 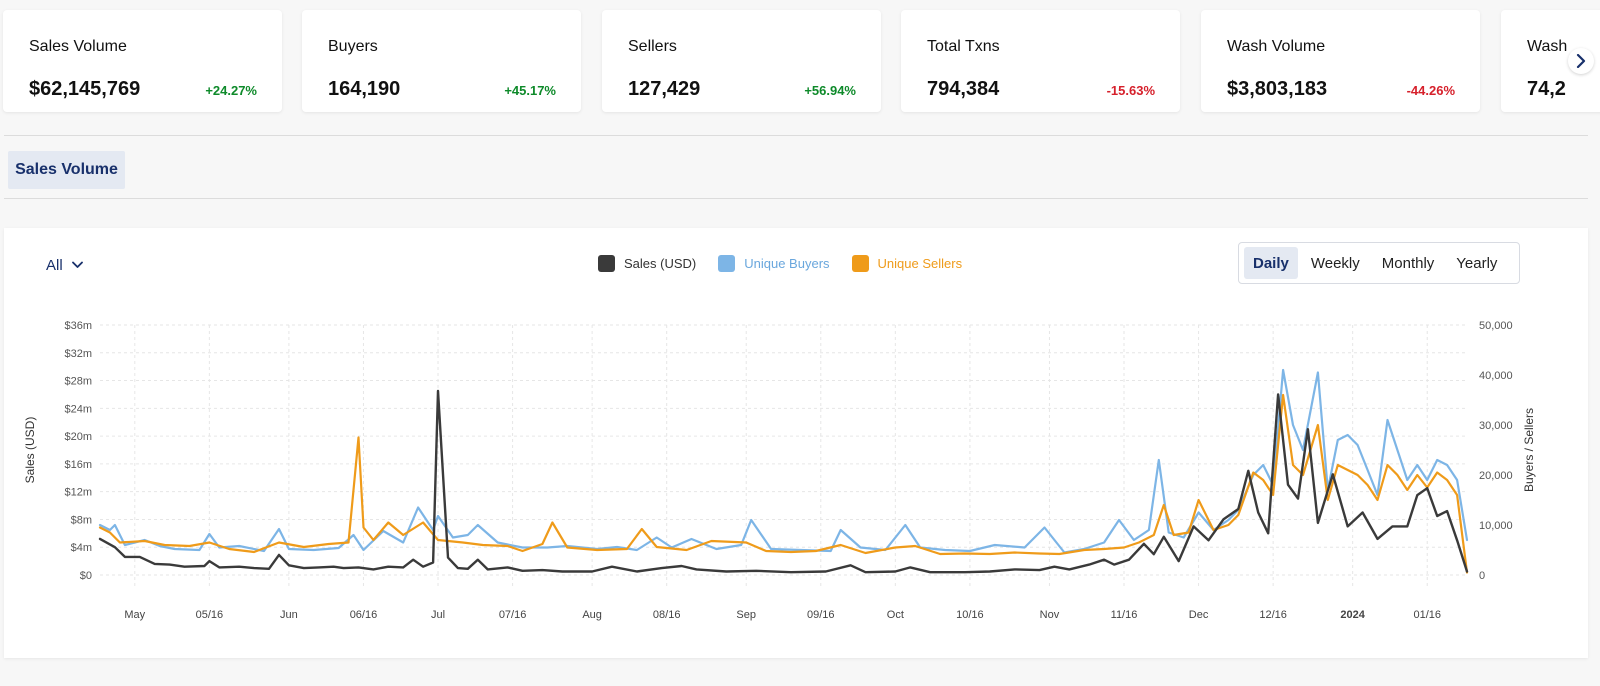 I want to click on x-tick: 01/16, so click(x=1427, y=615).